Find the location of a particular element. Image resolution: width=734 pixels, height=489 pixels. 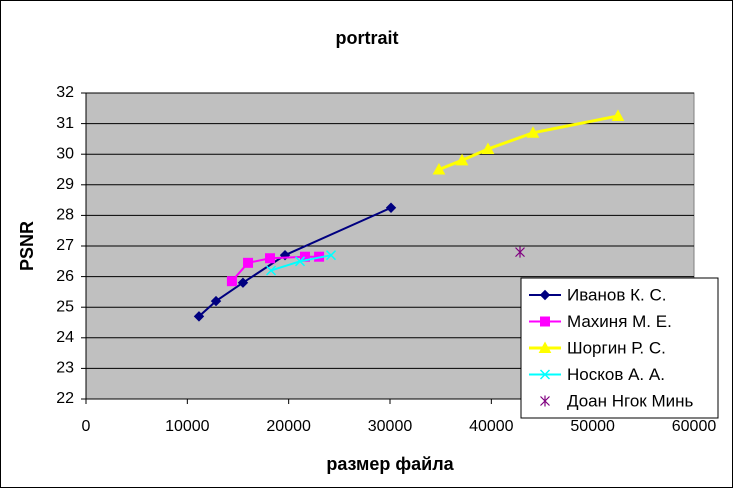

legend-label: Махиня М. Е. is located at coordinates (619, 321).